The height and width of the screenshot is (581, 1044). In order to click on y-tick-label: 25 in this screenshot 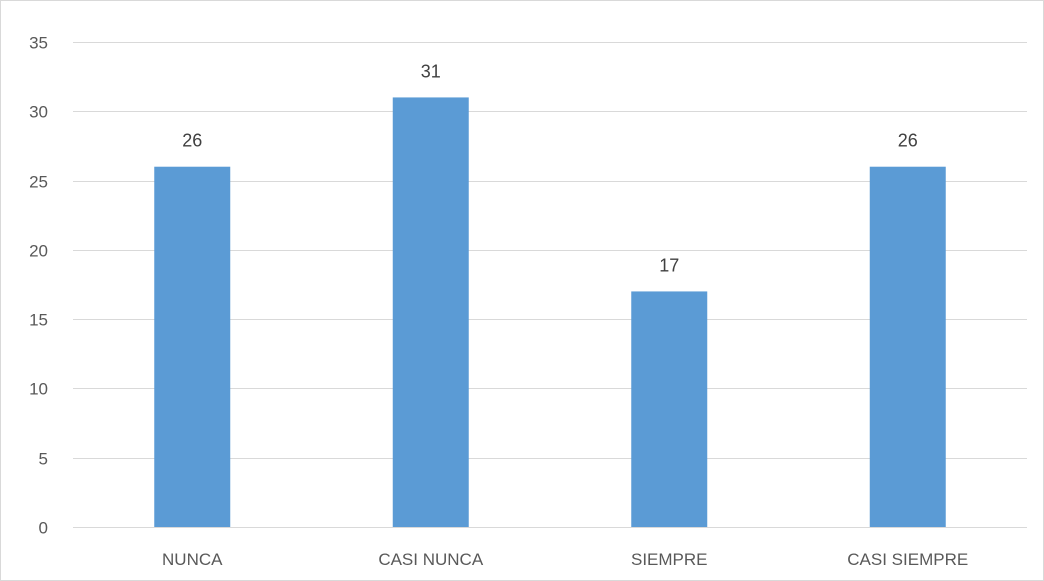, I will do `click(38, 182)`.